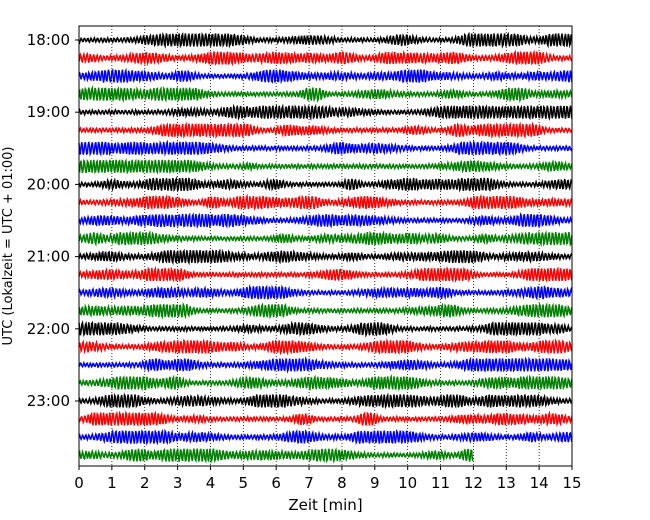 Image resolution: width=650 pixels, height=520 pixels. What do you see at coordinates (112, 483) in the screenshot?
I see `x-tick-label: 1` at bounding box center [112, 483].